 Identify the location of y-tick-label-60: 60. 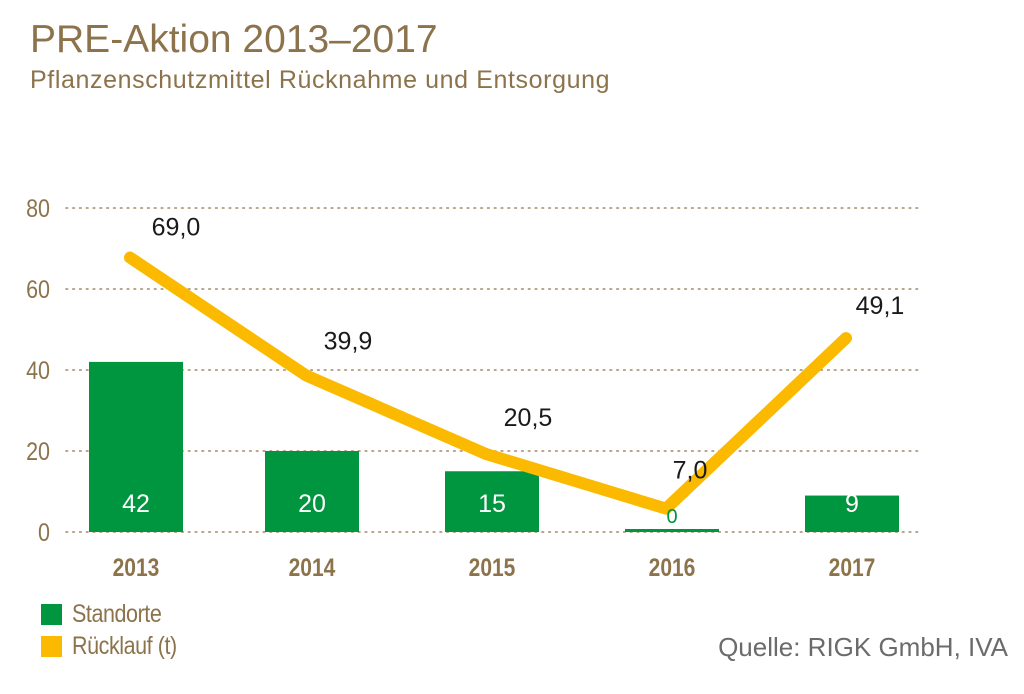
(38, 289).